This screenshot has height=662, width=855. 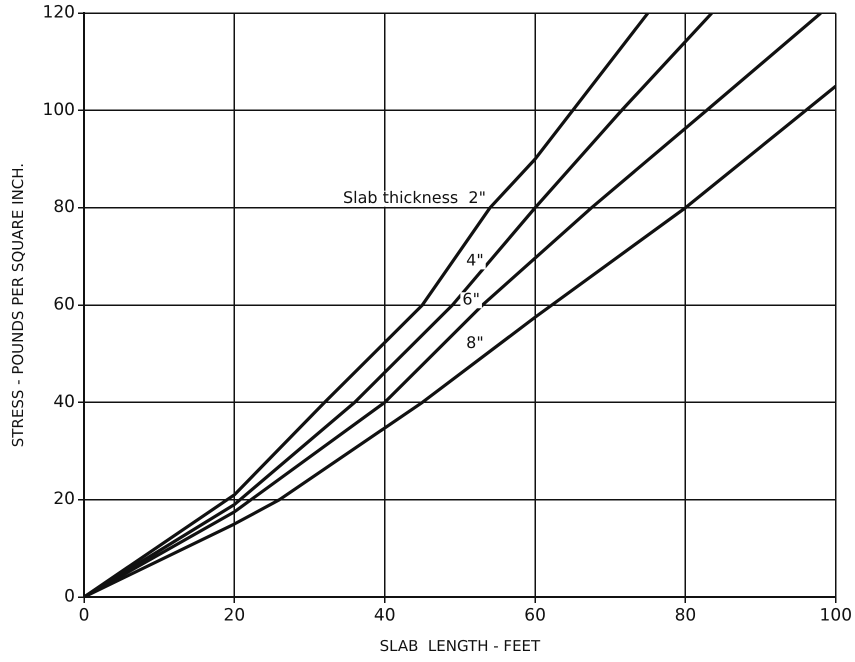 I want to click on y-tick-label: 20, so click(x=64, y=499).